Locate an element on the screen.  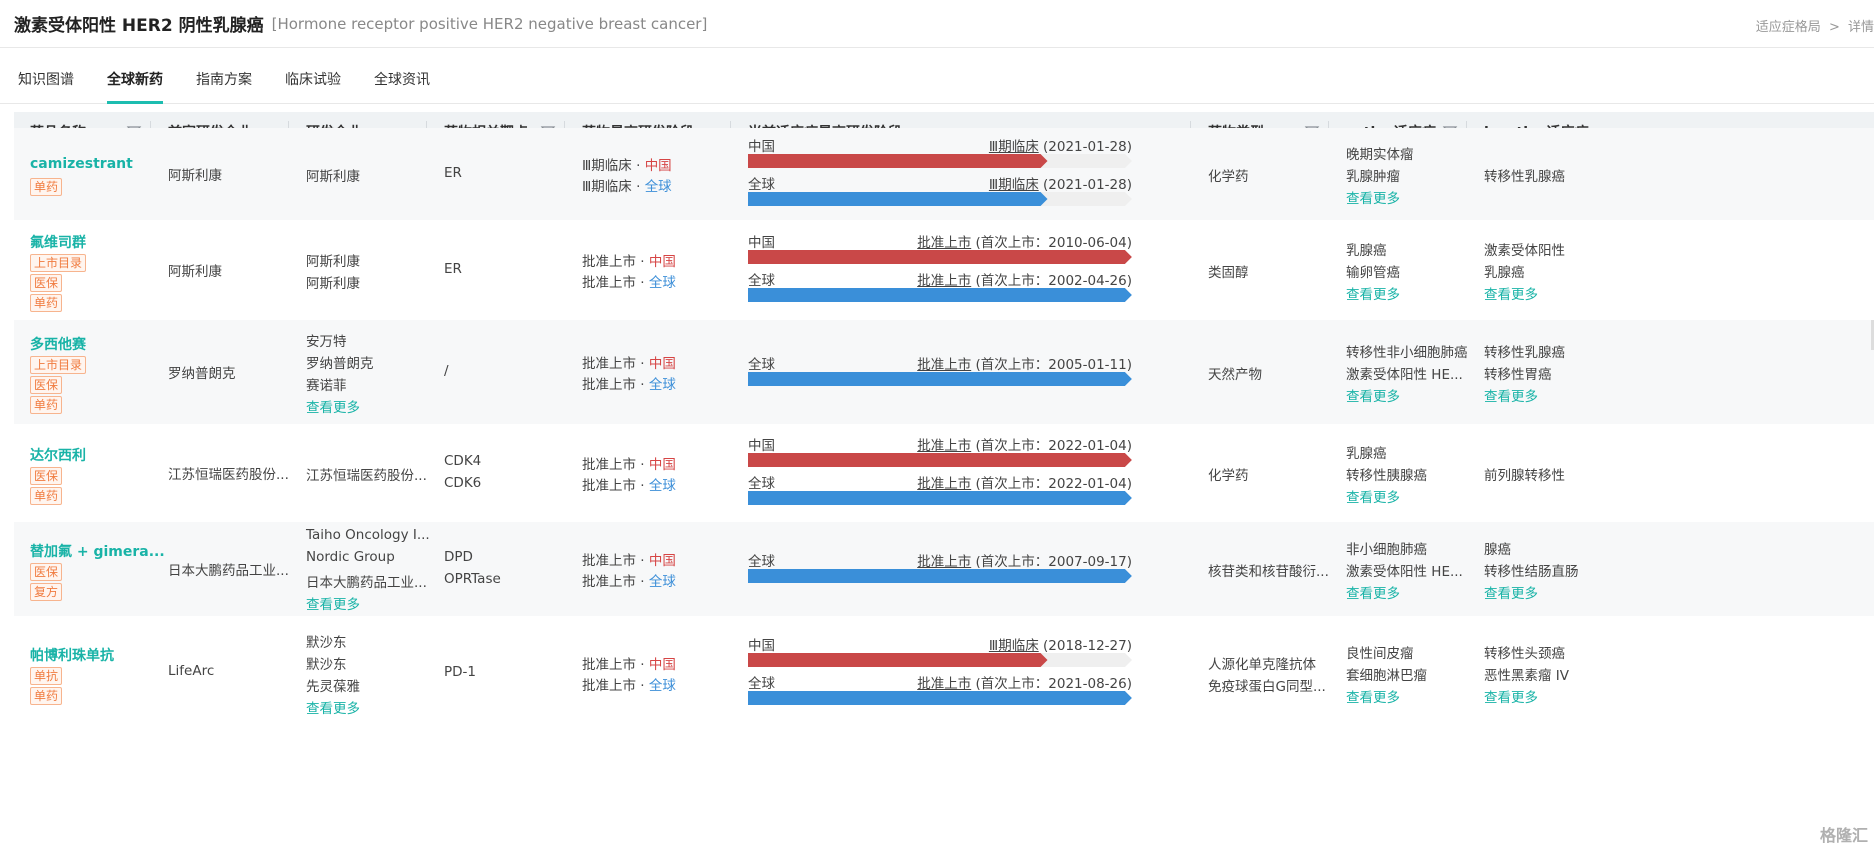
bar-stage-info: Ⅲ期临床 (2021-01-28) is located at coordinates (1060, 145).